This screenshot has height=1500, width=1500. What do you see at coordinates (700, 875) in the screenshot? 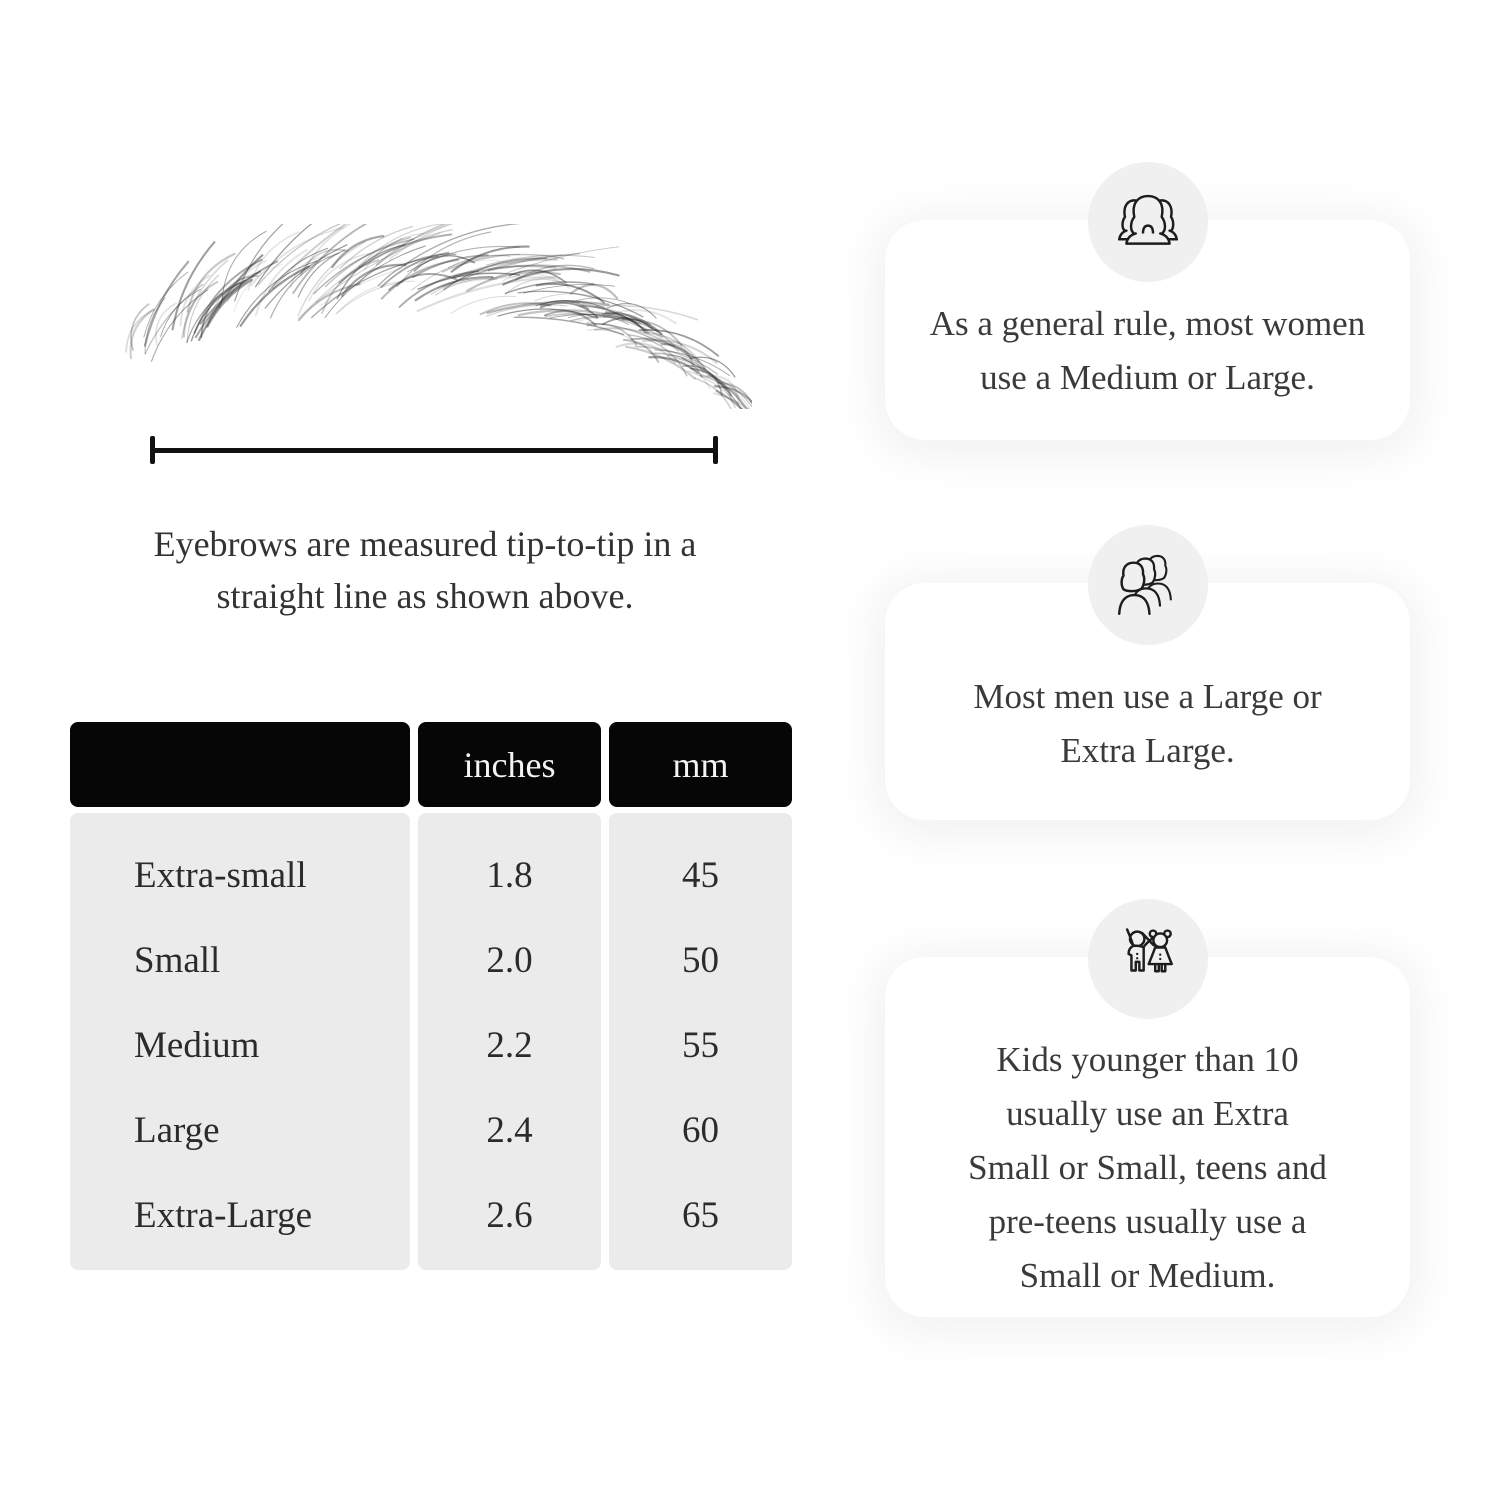
I see `table-cell-mm: 45` at bounding box center [700, 875].